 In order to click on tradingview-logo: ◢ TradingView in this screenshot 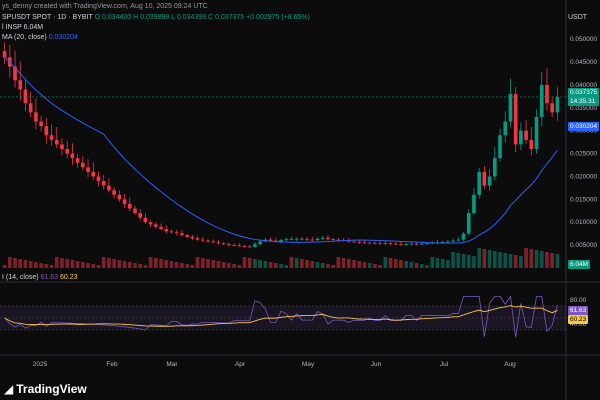, I will do `click(45, 389)`.